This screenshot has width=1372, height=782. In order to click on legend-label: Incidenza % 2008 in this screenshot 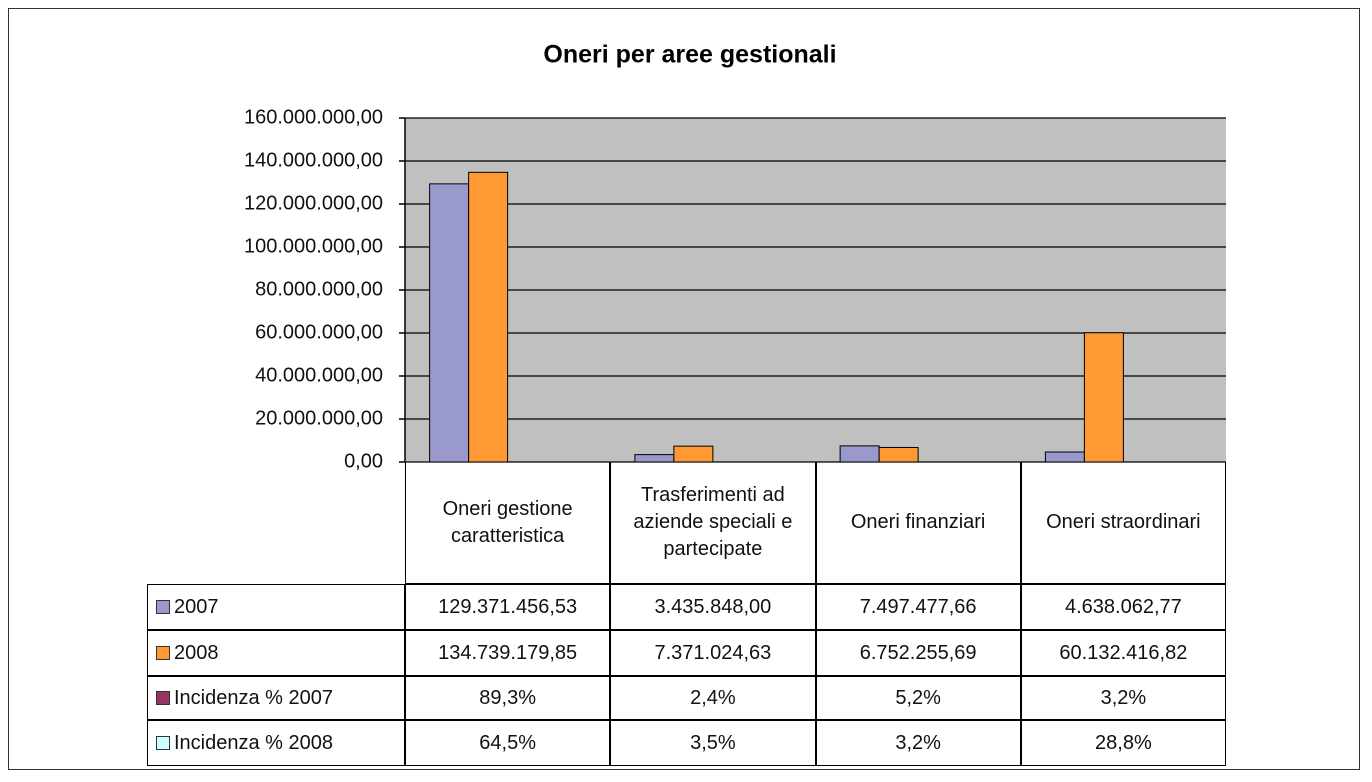, I will do `click(254, 742)`.